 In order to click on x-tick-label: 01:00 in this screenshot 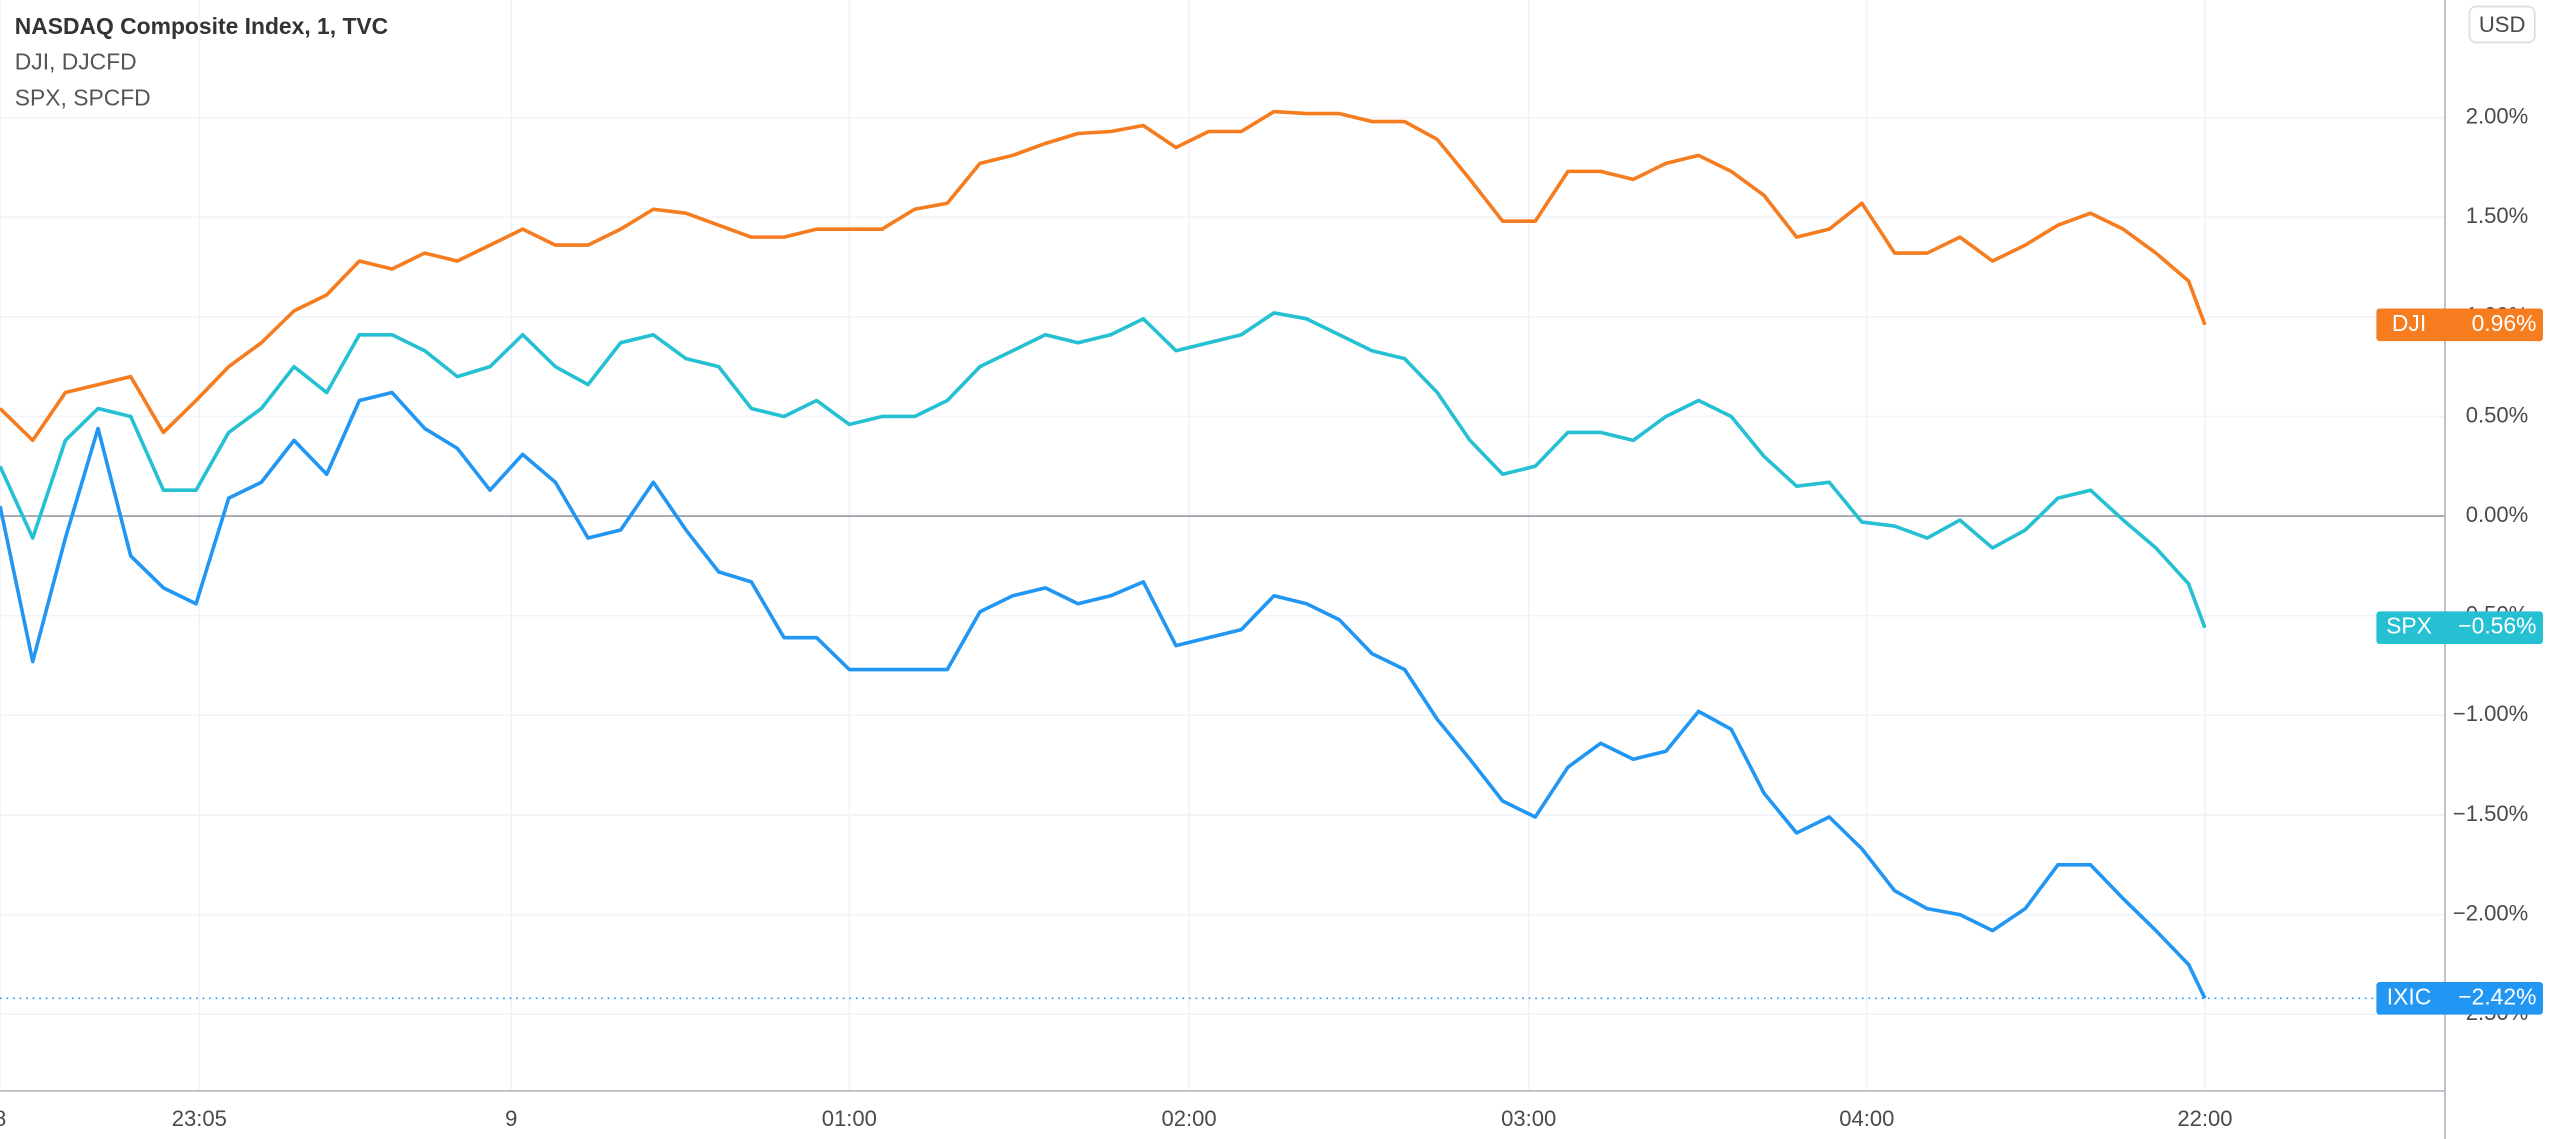, I will do `click(849, 1118)`.